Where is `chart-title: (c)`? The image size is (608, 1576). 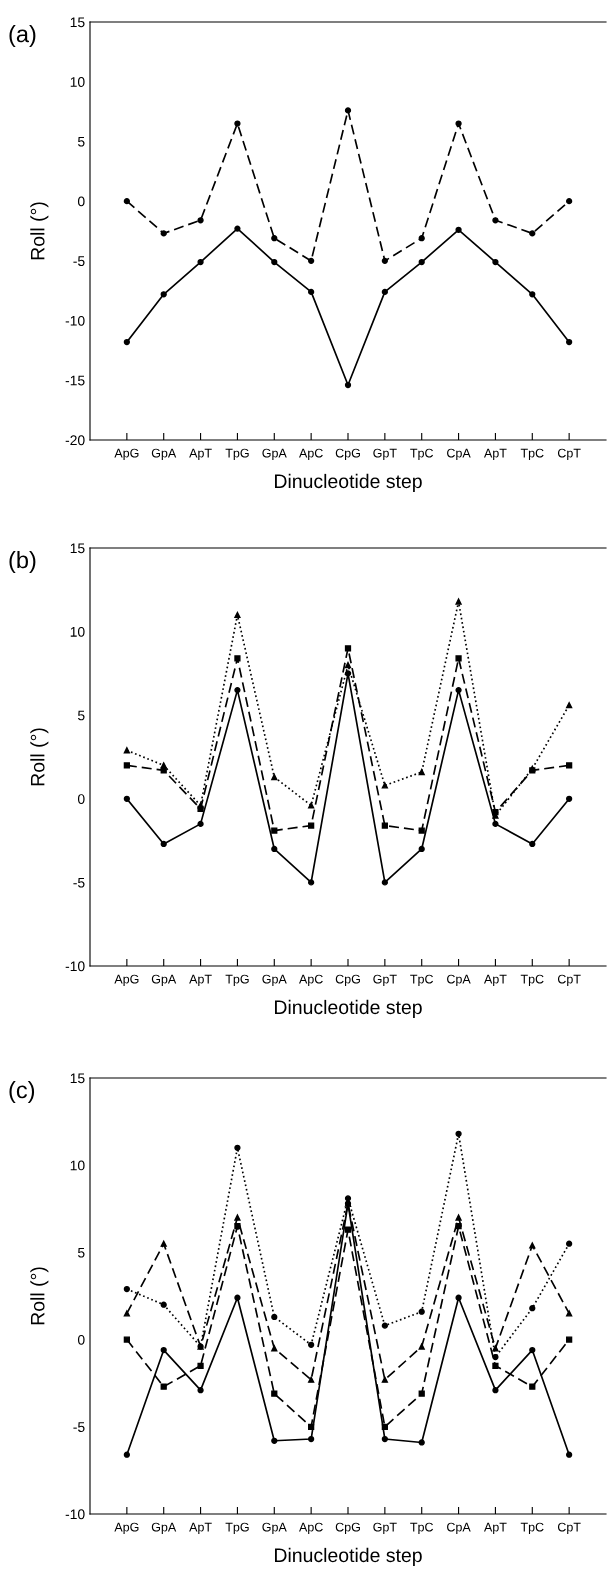 chart-title: (c) is located at coordinates (22, 1091).